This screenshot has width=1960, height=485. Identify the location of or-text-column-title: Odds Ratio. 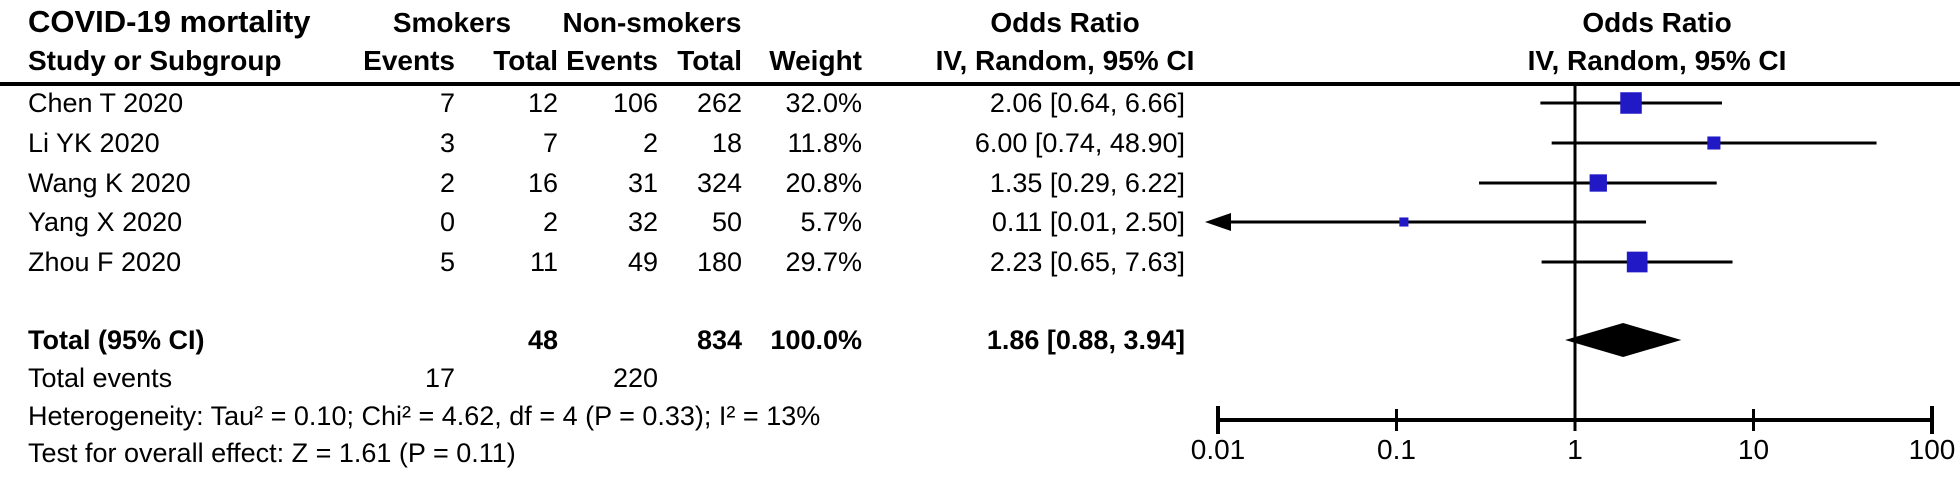
(1065, 22).